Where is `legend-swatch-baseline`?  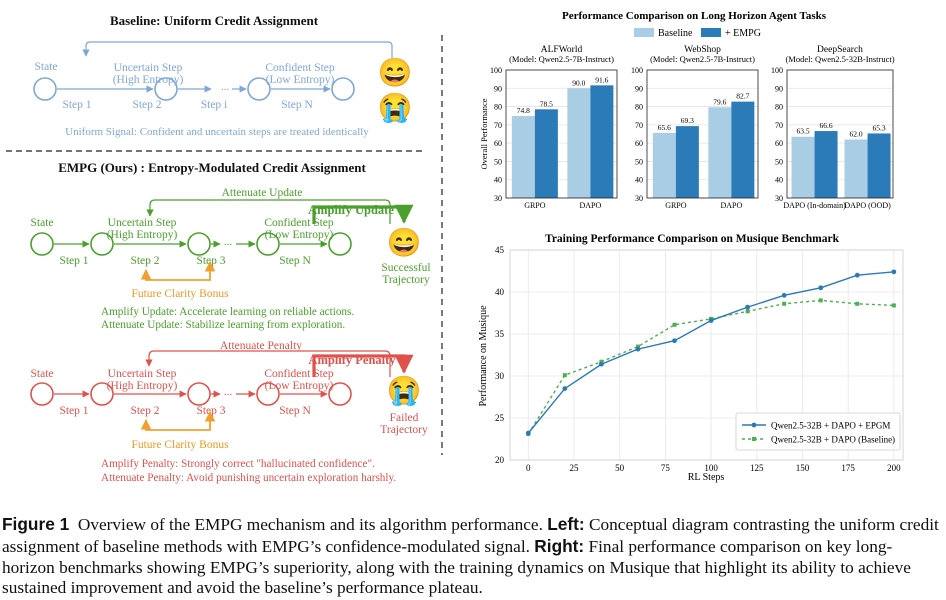
legend-swatch-baseline is located at coordinates (644, 32).